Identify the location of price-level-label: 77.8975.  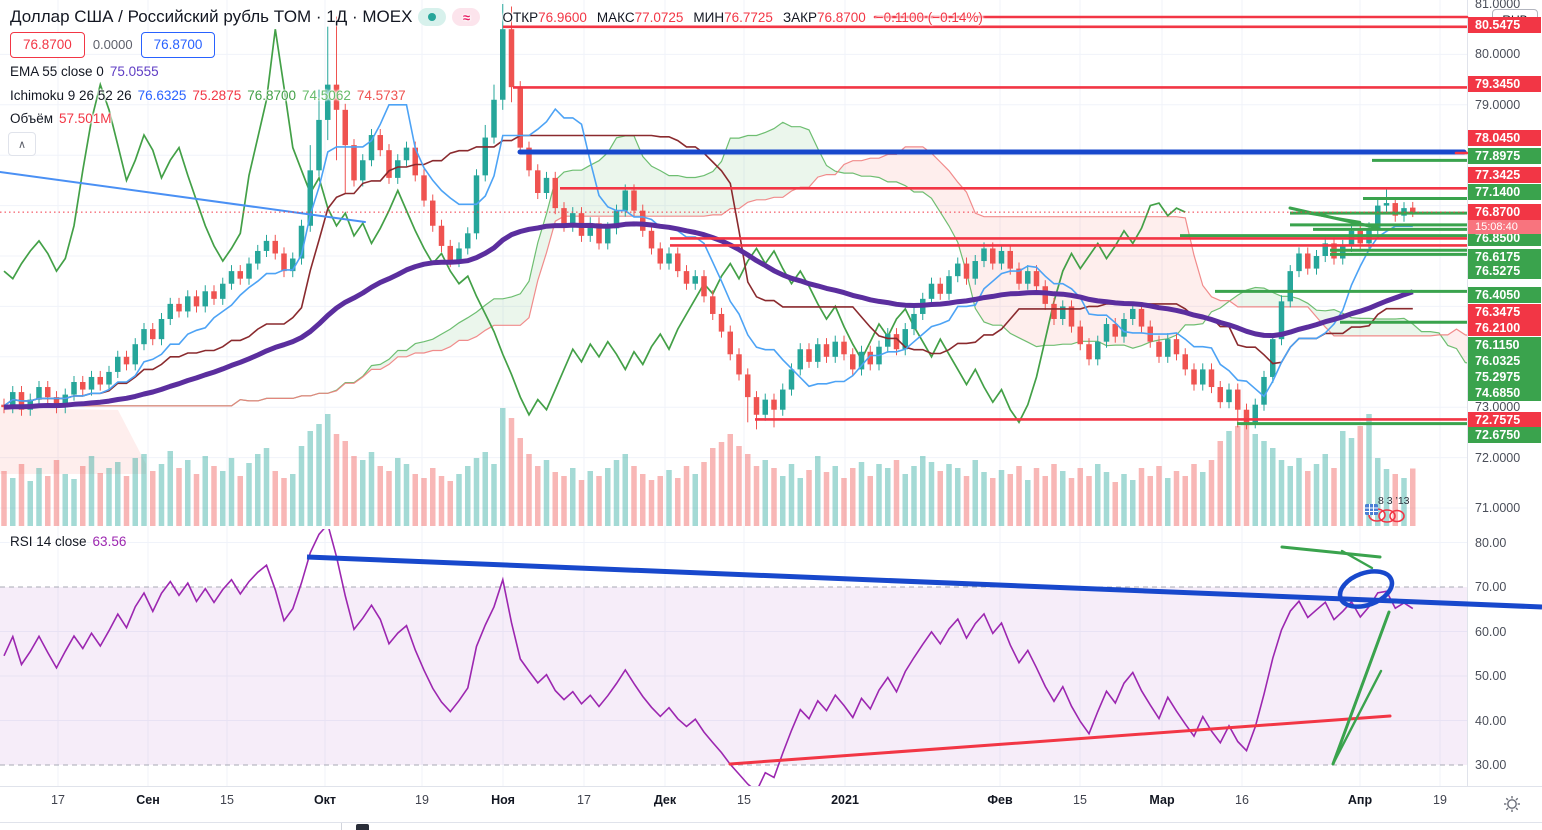
(1504, 156).